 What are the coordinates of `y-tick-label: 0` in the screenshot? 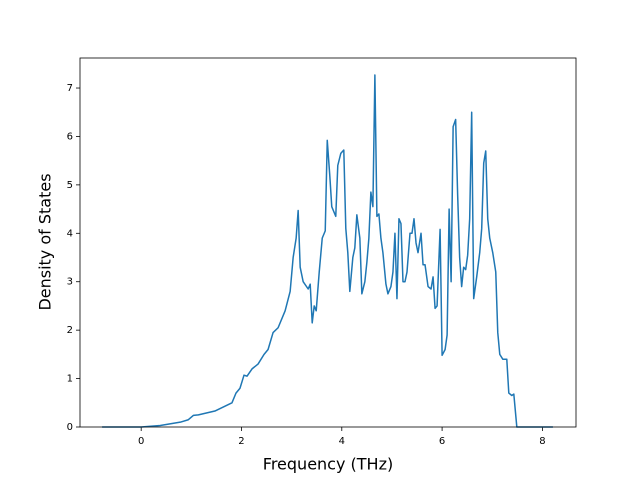 It's located at (70, 427).